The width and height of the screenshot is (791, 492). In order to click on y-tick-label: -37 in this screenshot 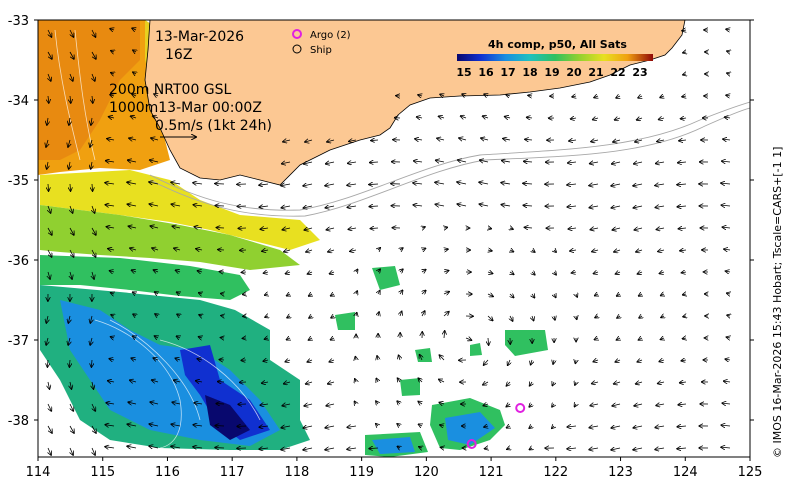, I will do `click(18, 341)`.